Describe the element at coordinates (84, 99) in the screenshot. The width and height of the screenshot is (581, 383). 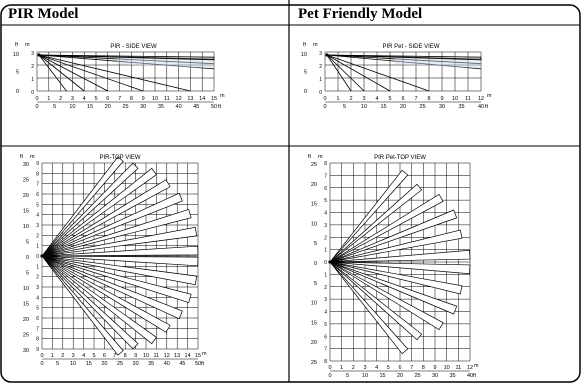
I see `side-x-m-label: 4` at that location.